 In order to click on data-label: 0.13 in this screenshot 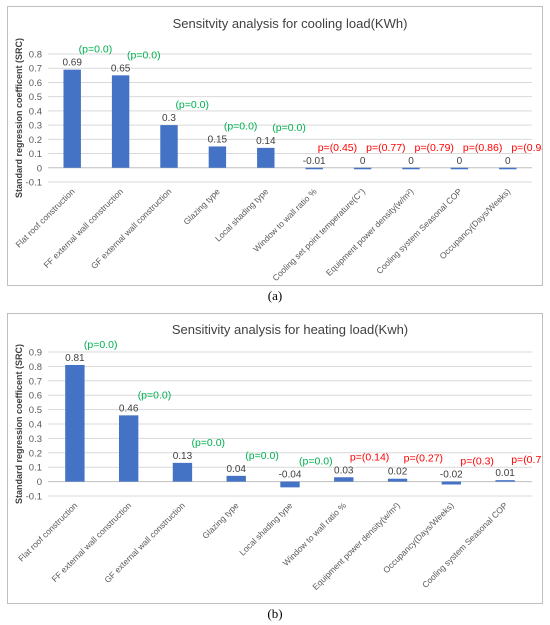, I will do `click(183, 456)`.